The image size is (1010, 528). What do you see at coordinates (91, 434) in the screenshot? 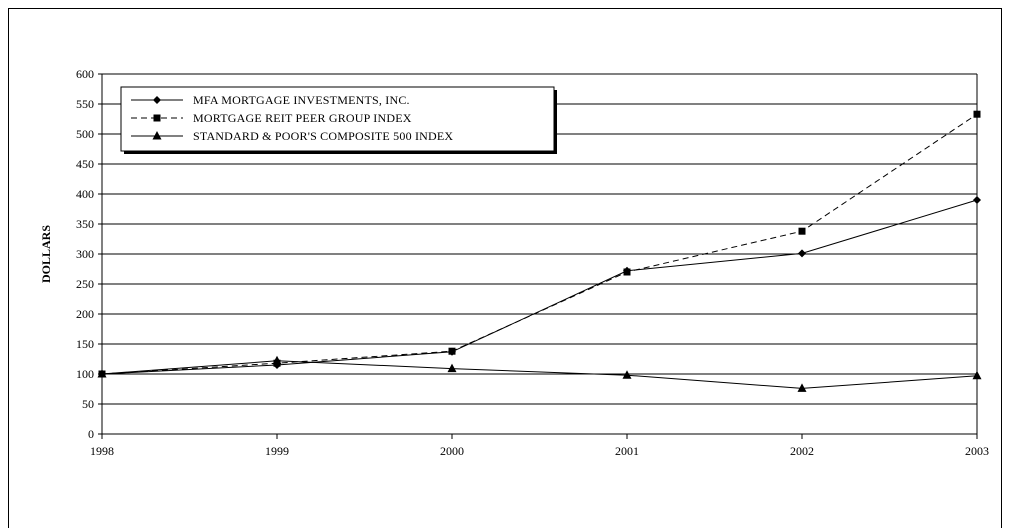
I see `y-tick-label: 0` at bounding box center [91, 434].